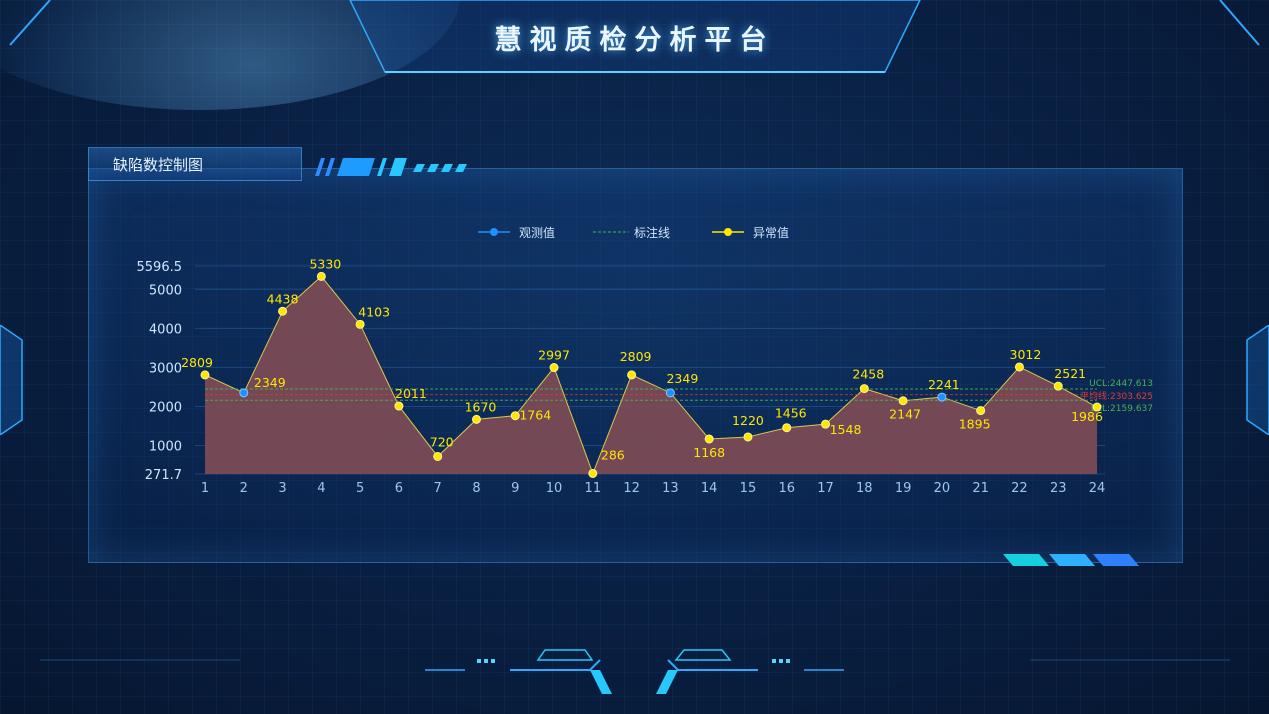 The width and height of the screenshot is (1269, 714). Describe the element at coordinates (825, 488) in the screenshot. I see `x-tick-label: 17` at that location.